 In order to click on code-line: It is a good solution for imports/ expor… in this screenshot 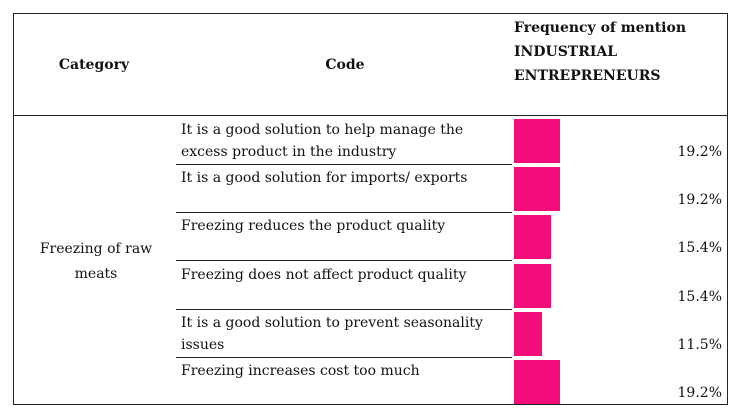, I will do `click(324, 178)`.